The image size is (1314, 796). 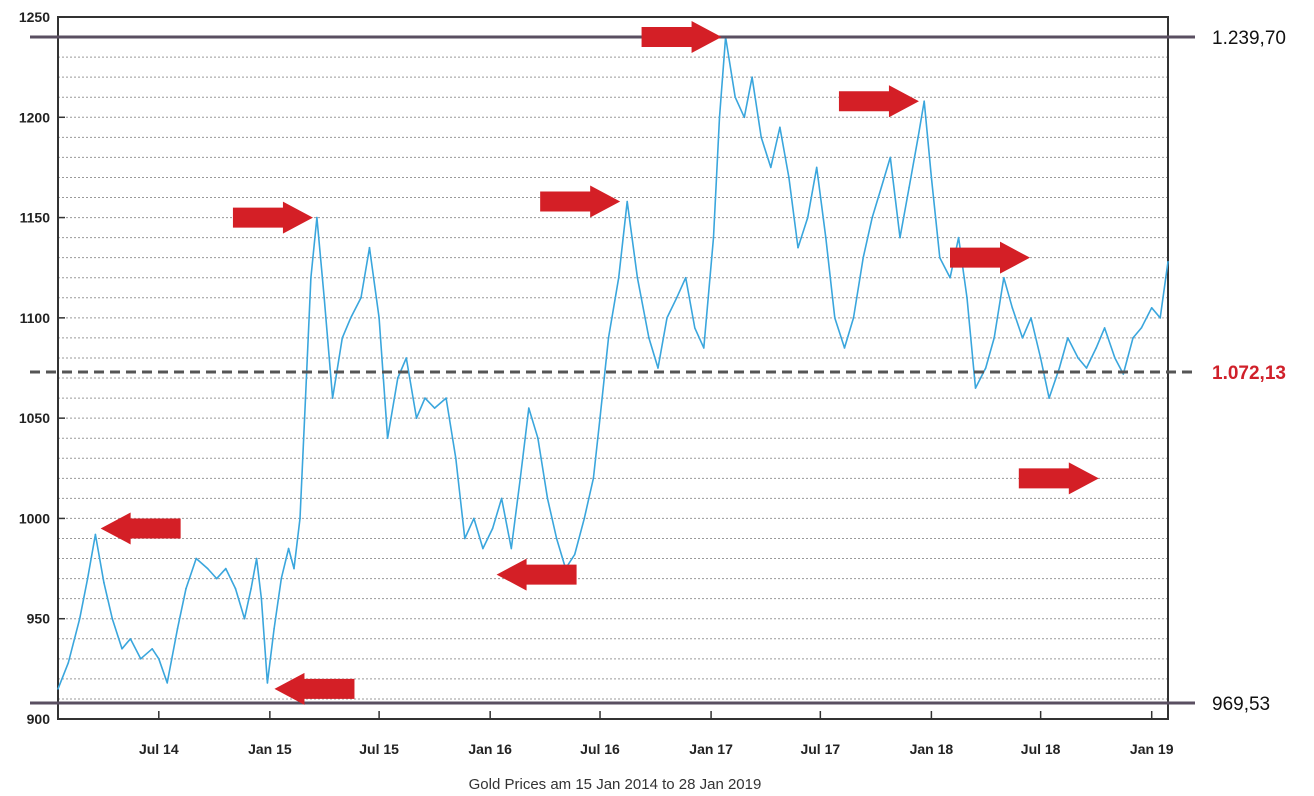 What do you see at coordinates (379, 749) in the screenshot?
I see `x-tick-label: Jul 15` at bounding box center [379, 749].